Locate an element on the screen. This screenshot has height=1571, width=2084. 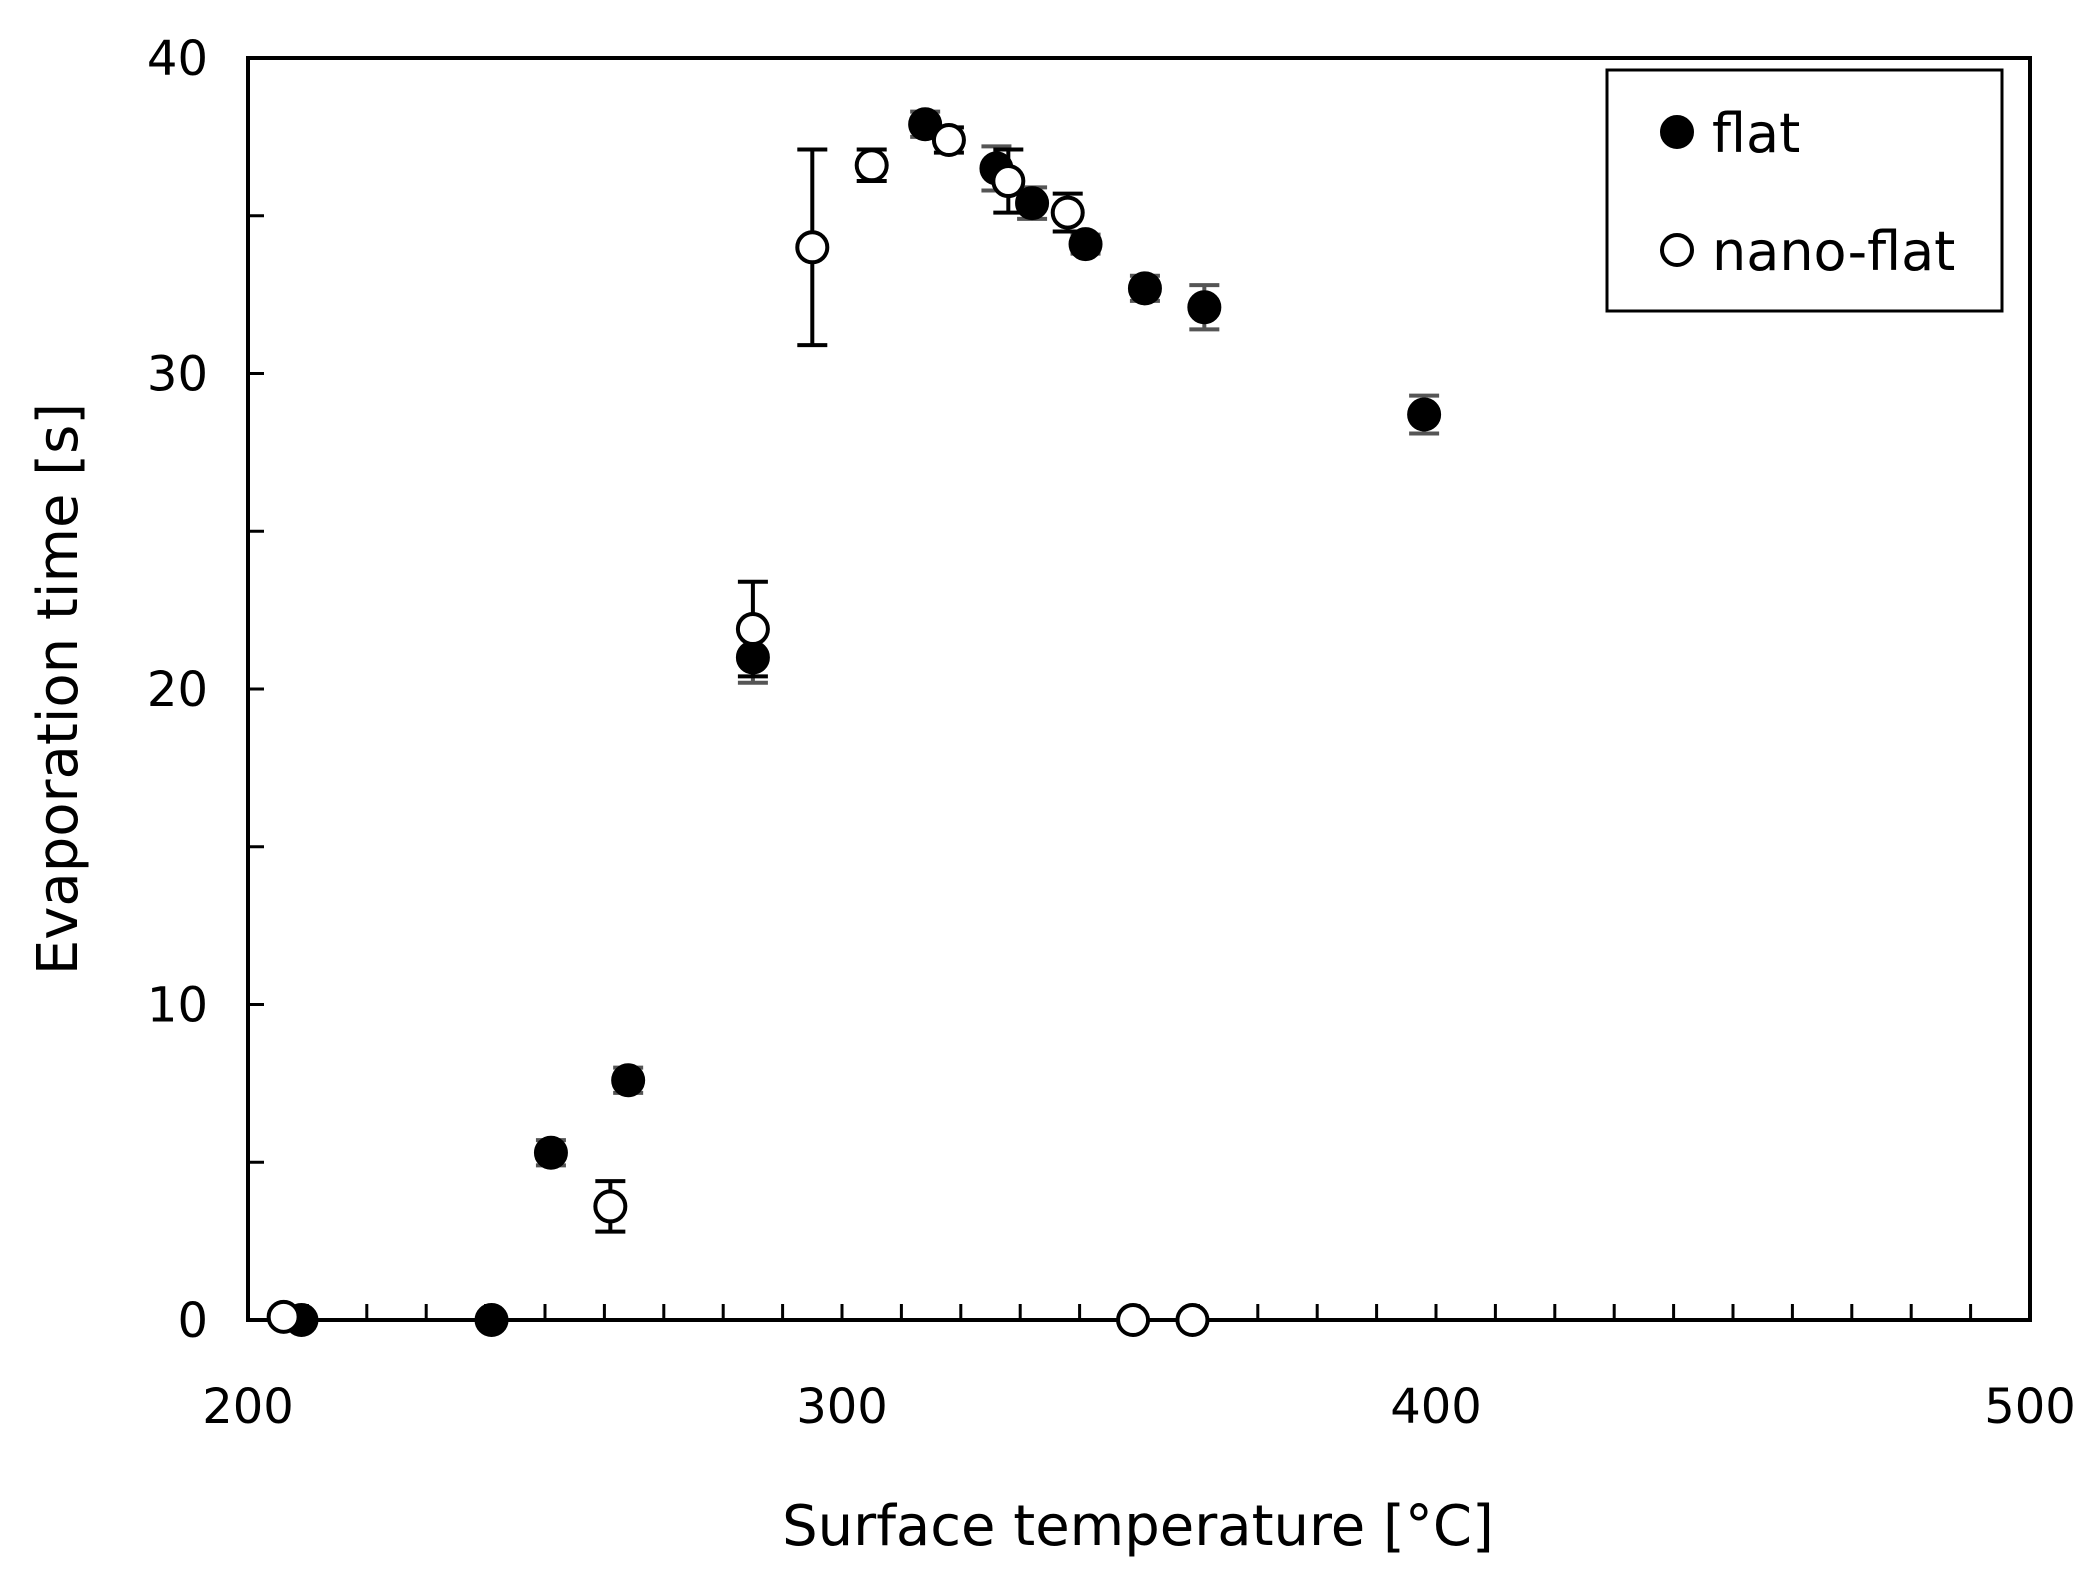
y-tick-labels: 0 10 20 30 40 is located at coordinates (177, 690).